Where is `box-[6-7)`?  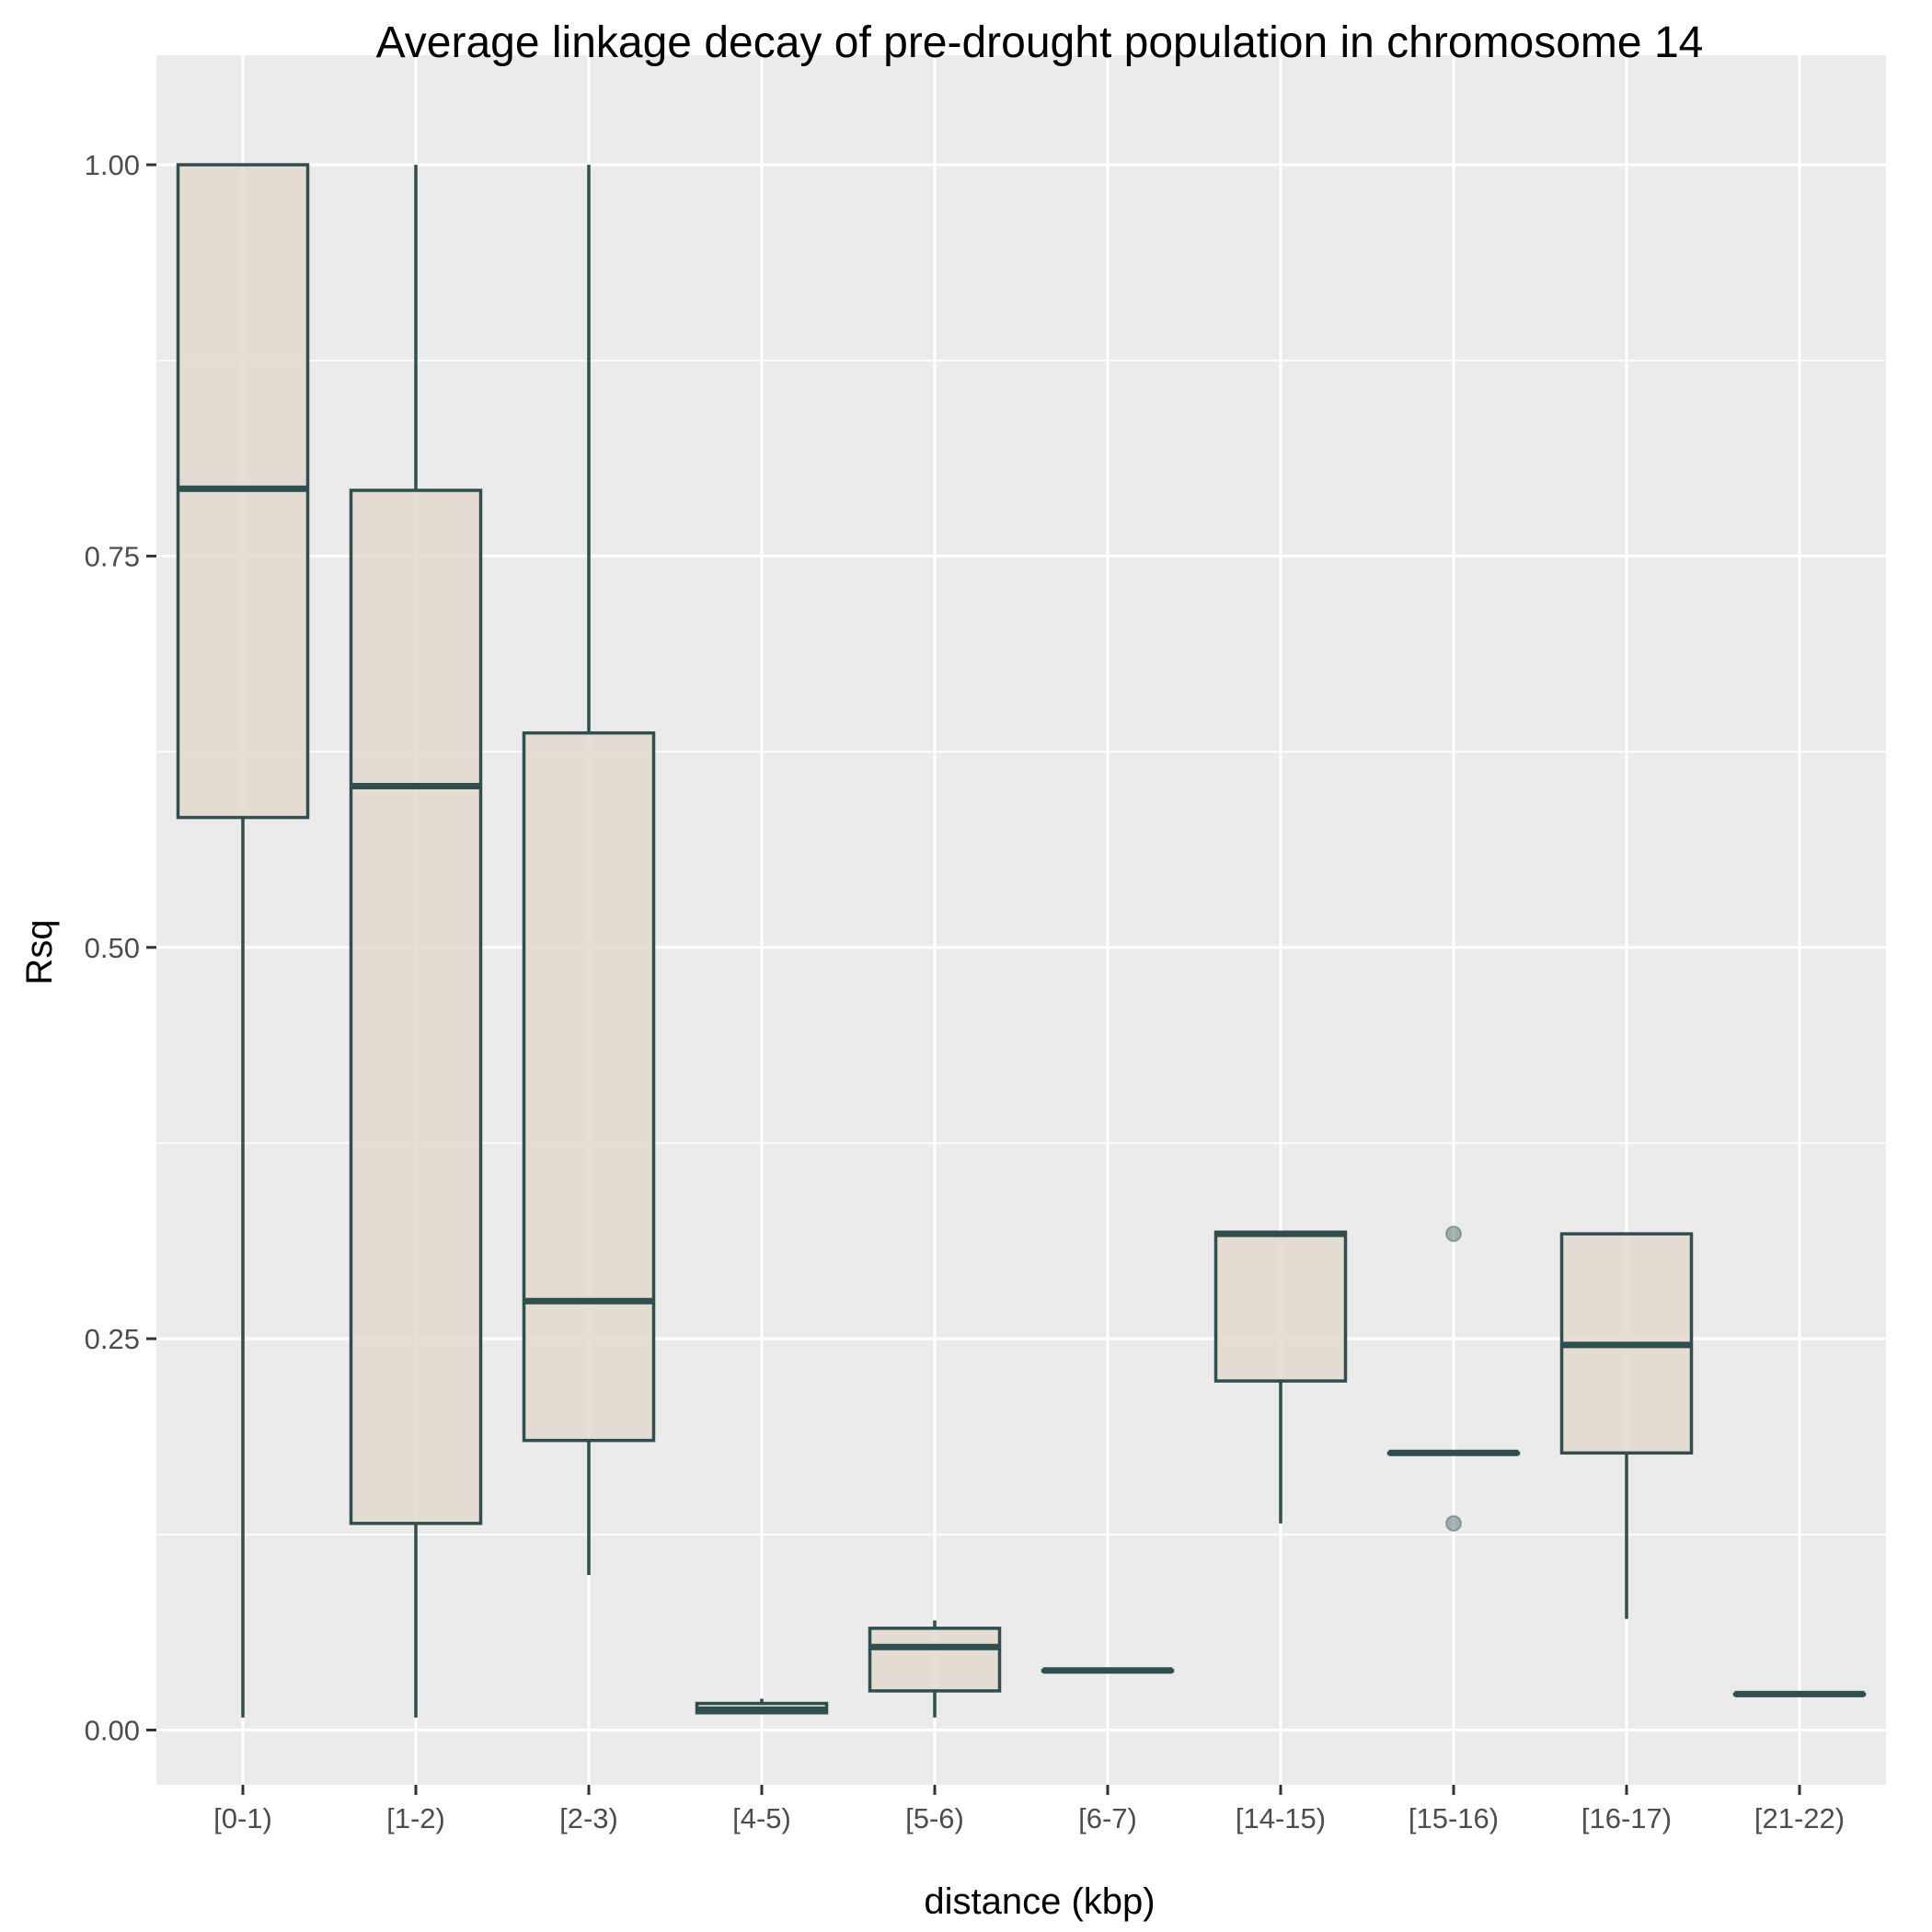
box-[6-7) is located at coordinates (1108, 1670).